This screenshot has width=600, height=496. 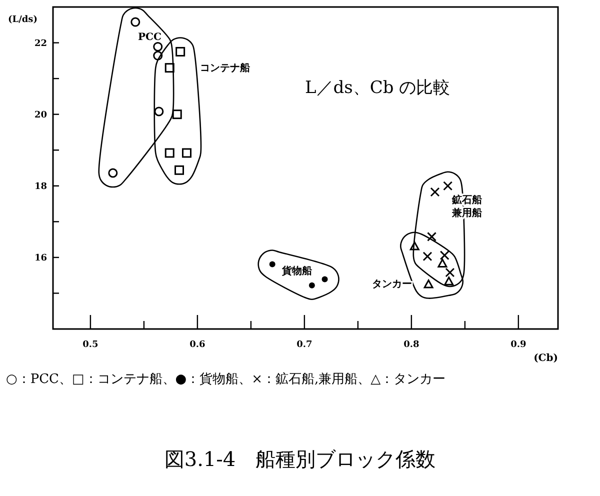 I want to click on annotation: コンテナ船, so click(x=225, y=68).